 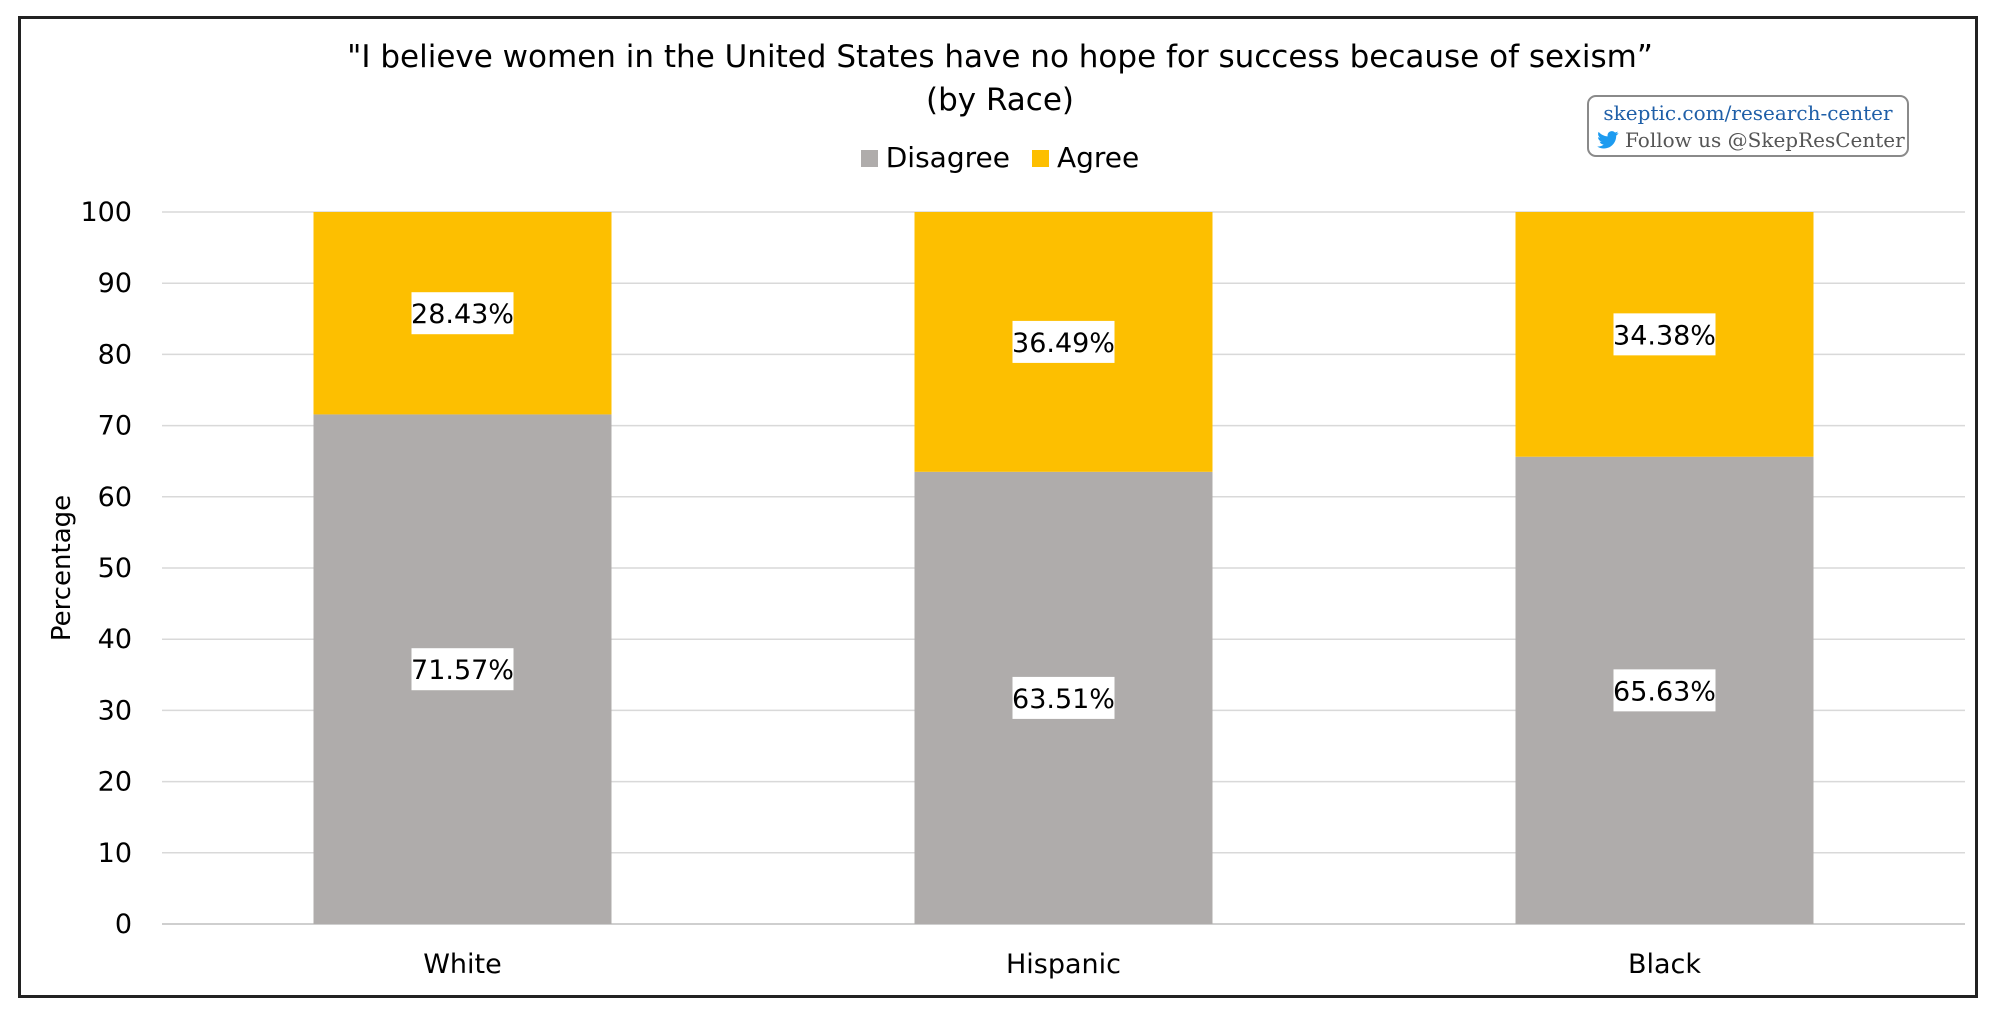 I want to click on x-tick-label: White, so click(x=462, y=964).